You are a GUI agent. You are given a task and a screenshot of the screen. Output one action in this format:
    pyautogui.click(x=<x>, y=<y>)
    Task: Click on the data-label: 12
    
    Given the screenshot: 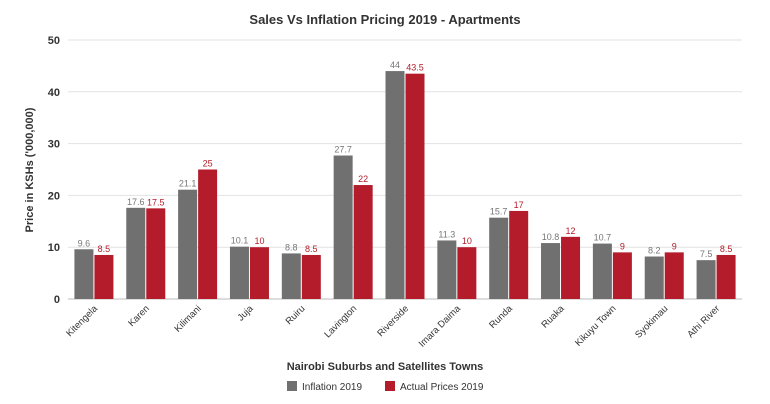 What is the action you would take?
    pyautogui.click(x=571, y=231)
    